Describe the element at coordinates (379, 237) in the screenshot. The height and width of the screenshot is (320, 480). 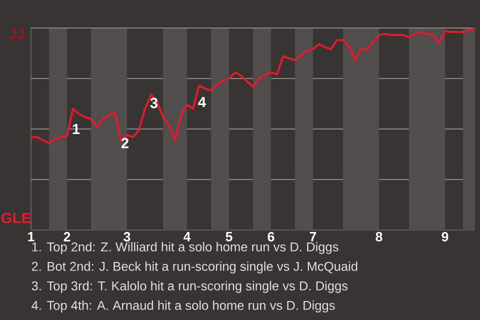
I see `x-tick-label: 8` at that location.